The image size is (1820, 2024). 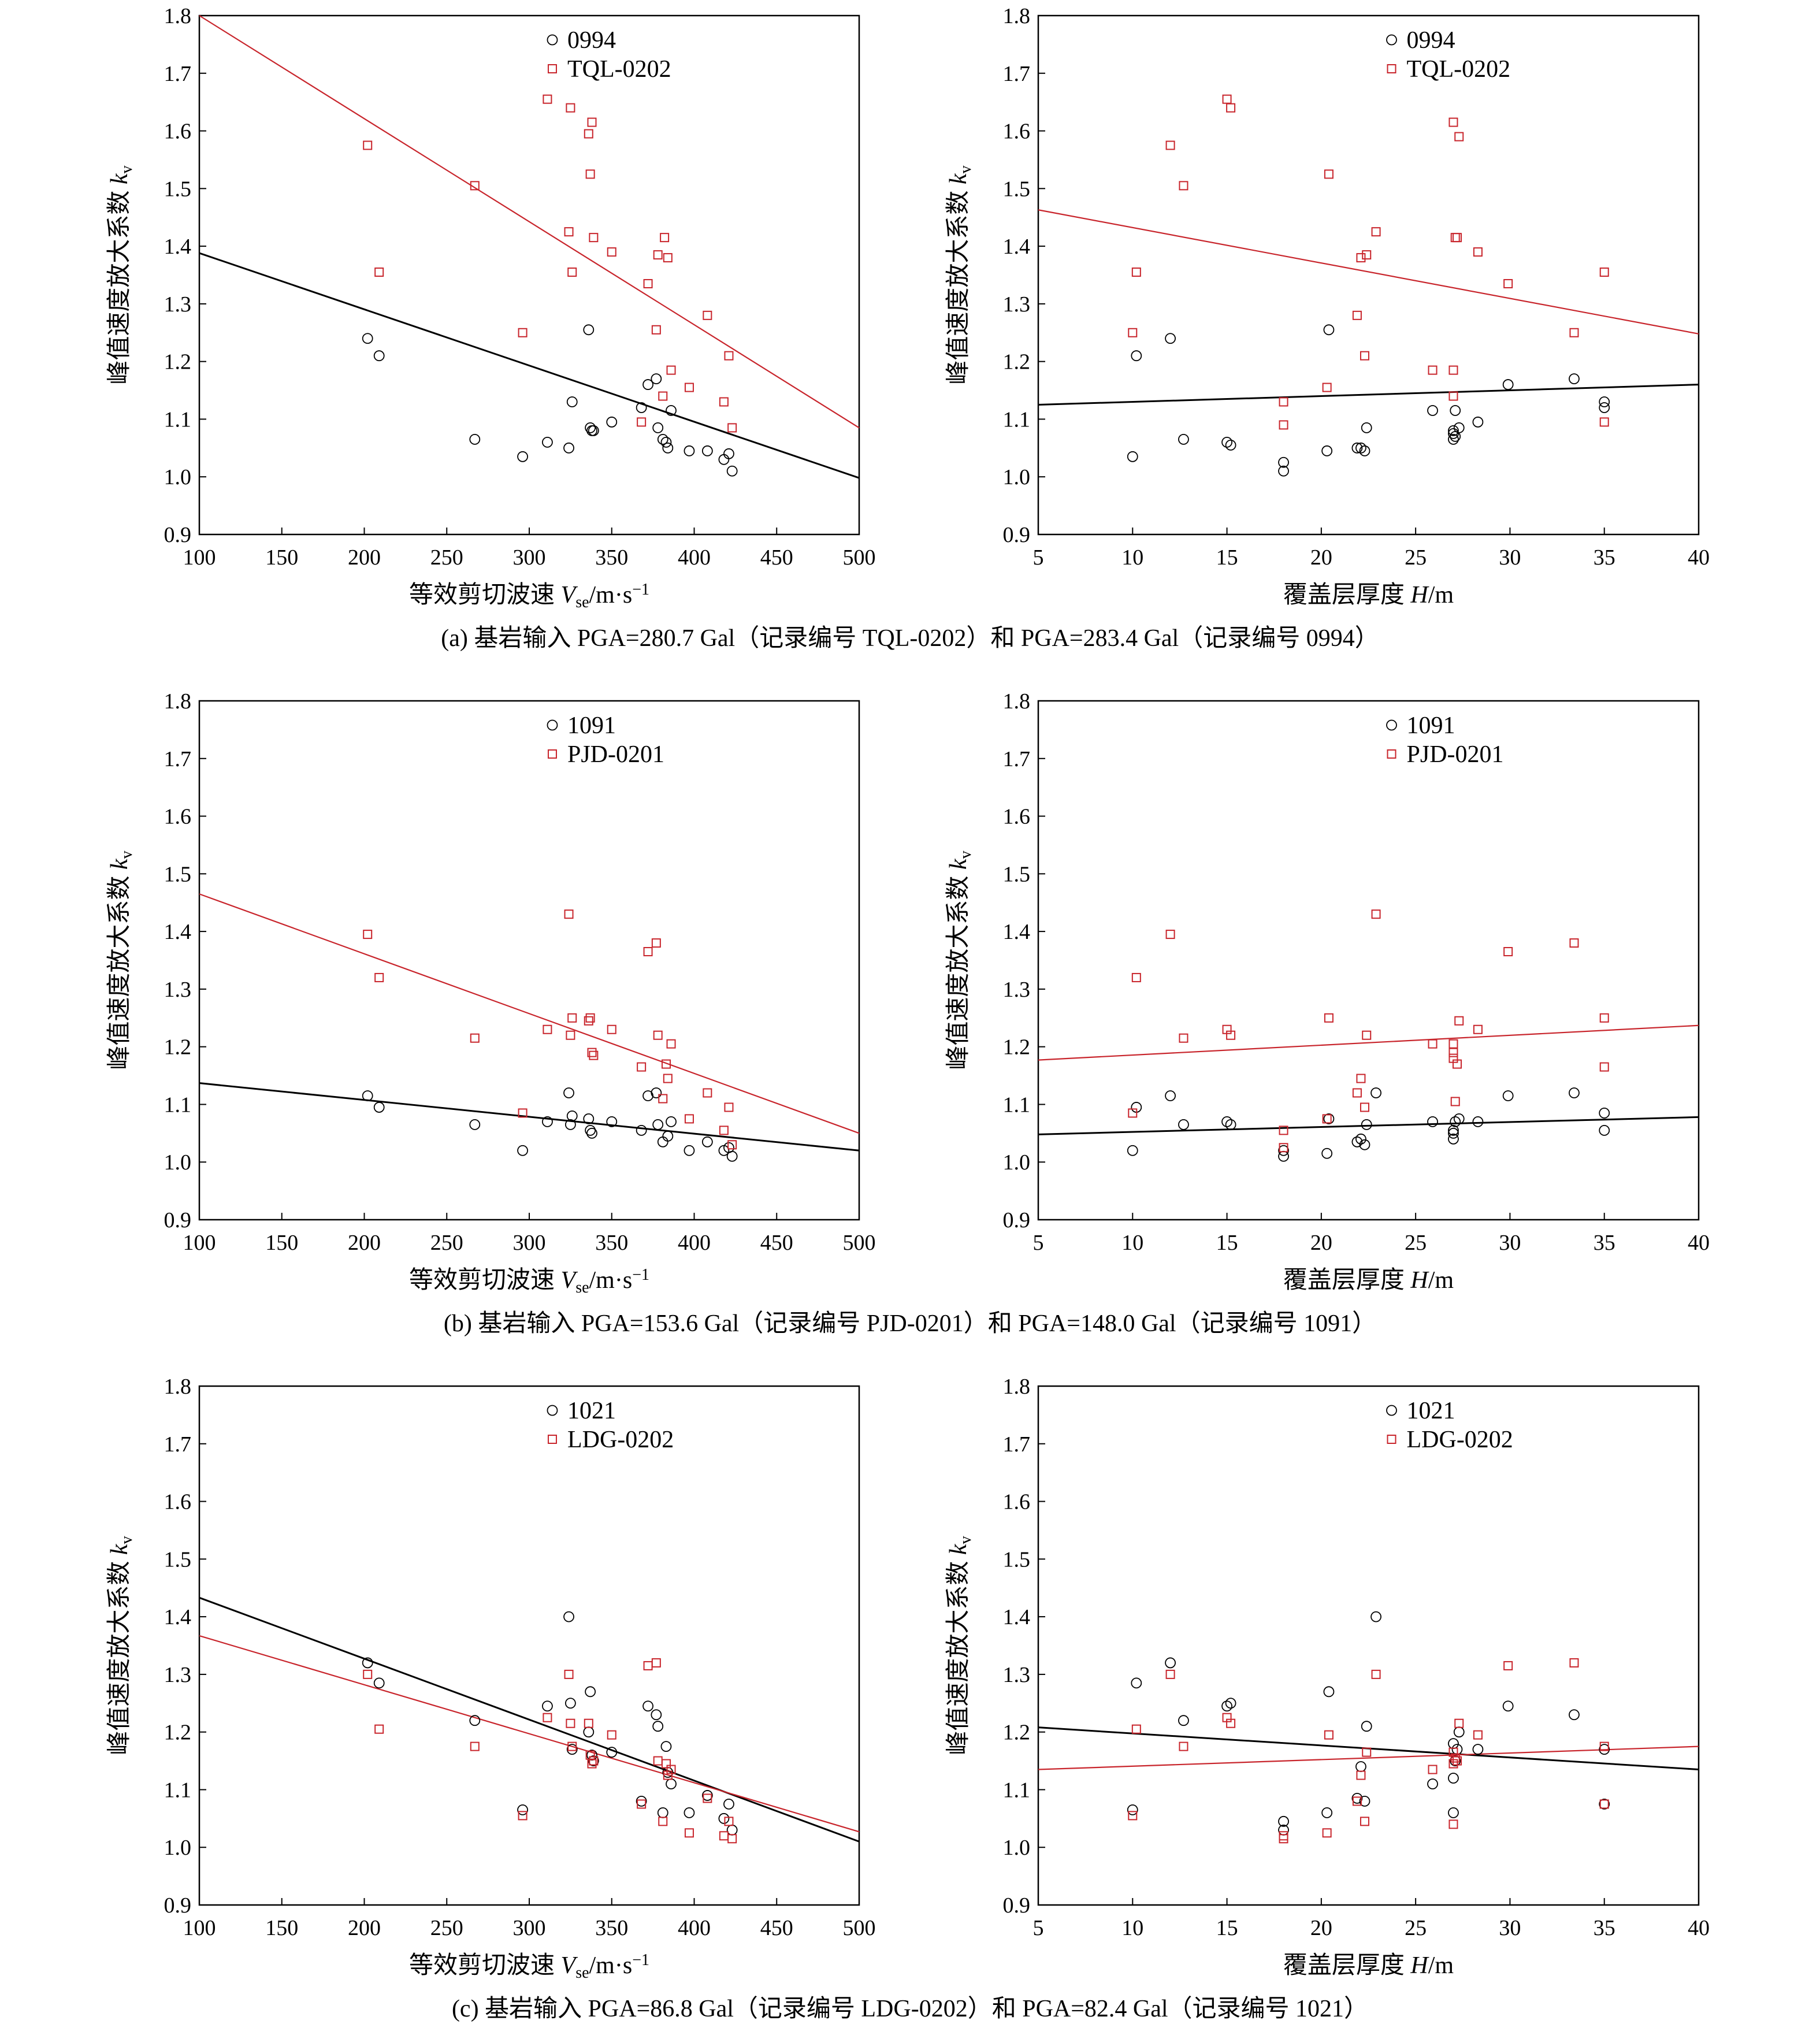 What do you see at coordinates (619, 69) in the screenshot?
I see `legend-label: TQL-0202` at bounding box center [619, 69].